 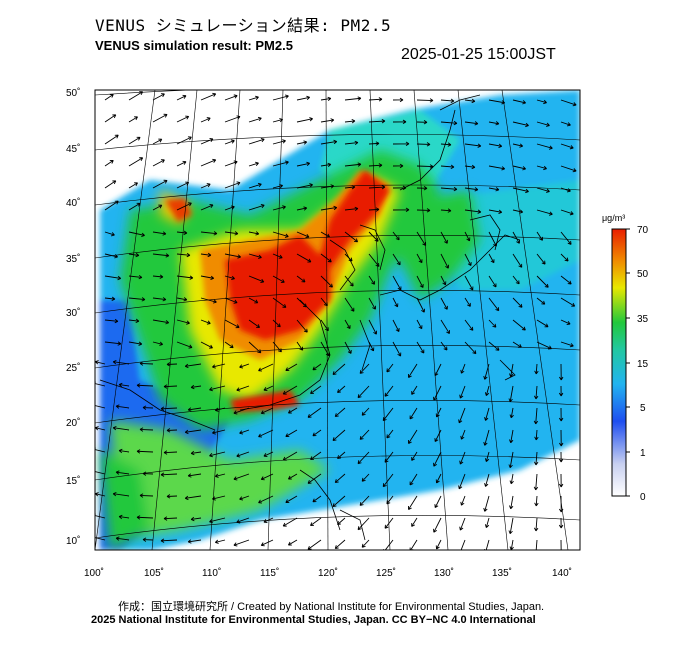 I want to click on timestamp: 2025-01-25 15:00JST, so click(x=478, y=54).